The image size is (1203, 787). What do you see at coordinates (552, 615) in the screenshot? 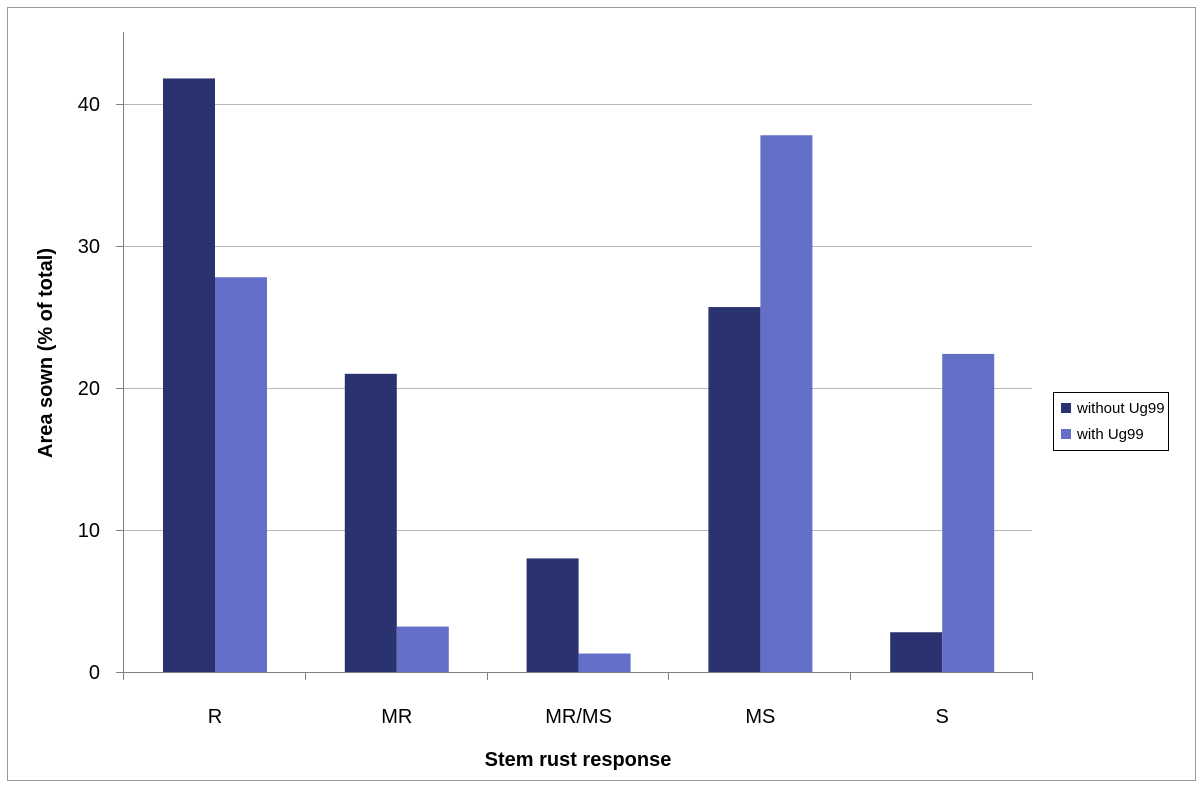
I see `bar-mr-ms-without-ug99` at bounding box center [552, 615].